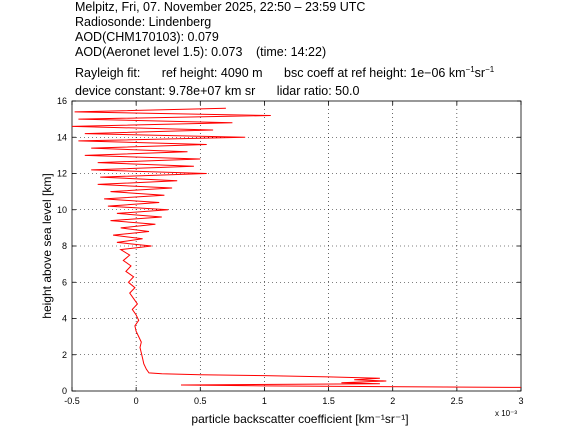 Image resolution: width=576 pixels, height=432 pixels. Describe the element at coordinates (392, 401) in the screenshot. I see `x-tick-label: 2` at that location.